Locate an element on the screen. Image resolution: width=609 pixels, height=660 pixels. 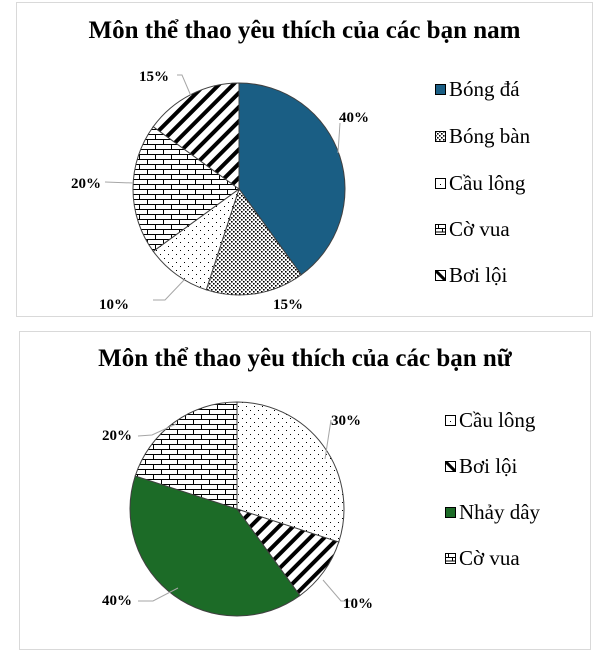
legend-item-nhay-day: Nhảy dây is located at coordinates (492, 512).